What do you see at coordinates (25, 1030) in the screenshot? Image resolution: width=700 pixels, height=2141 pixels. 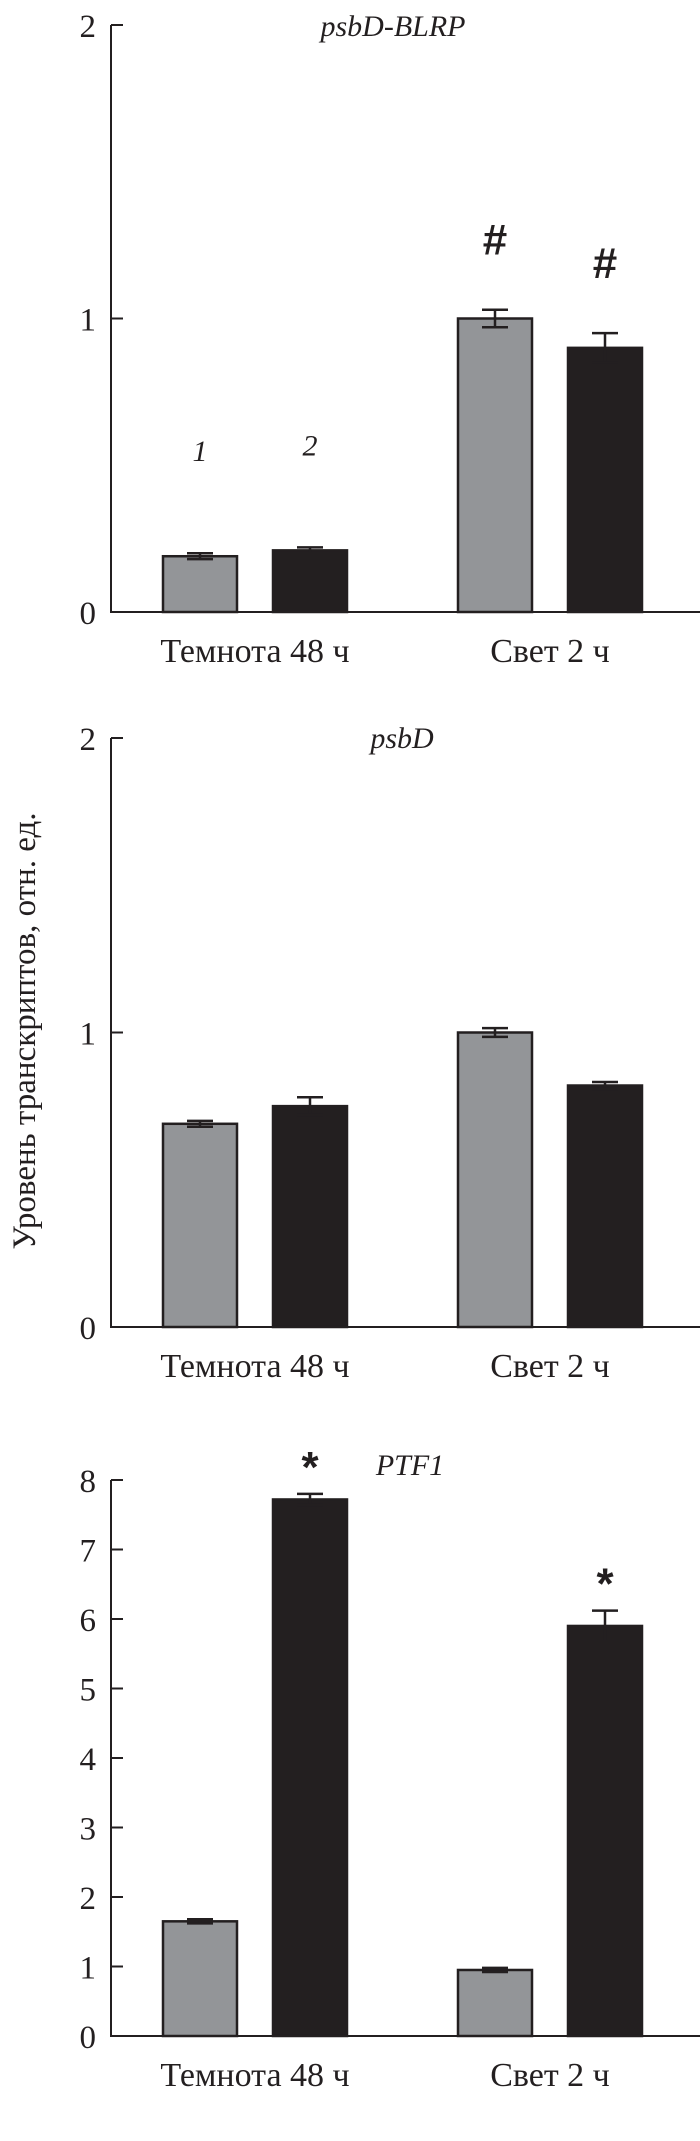 I see `y-axis-label: Уровень транскриптов, отн. ед.` at bounding box center [25, 1030].